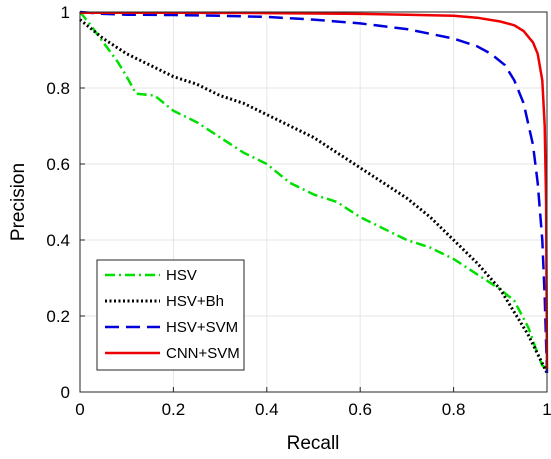 Image resolution: width=551 pixels, height=459 pixels. I want to click on y-tick-label: 0.4, so click(58, 240).